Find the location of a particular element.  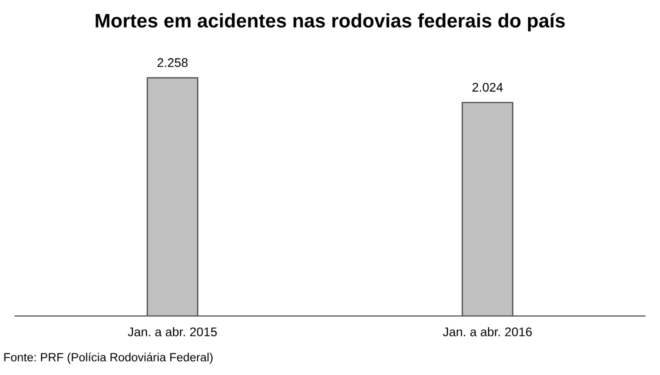

data-label: 2.024 is located at coordinates (487, 87).